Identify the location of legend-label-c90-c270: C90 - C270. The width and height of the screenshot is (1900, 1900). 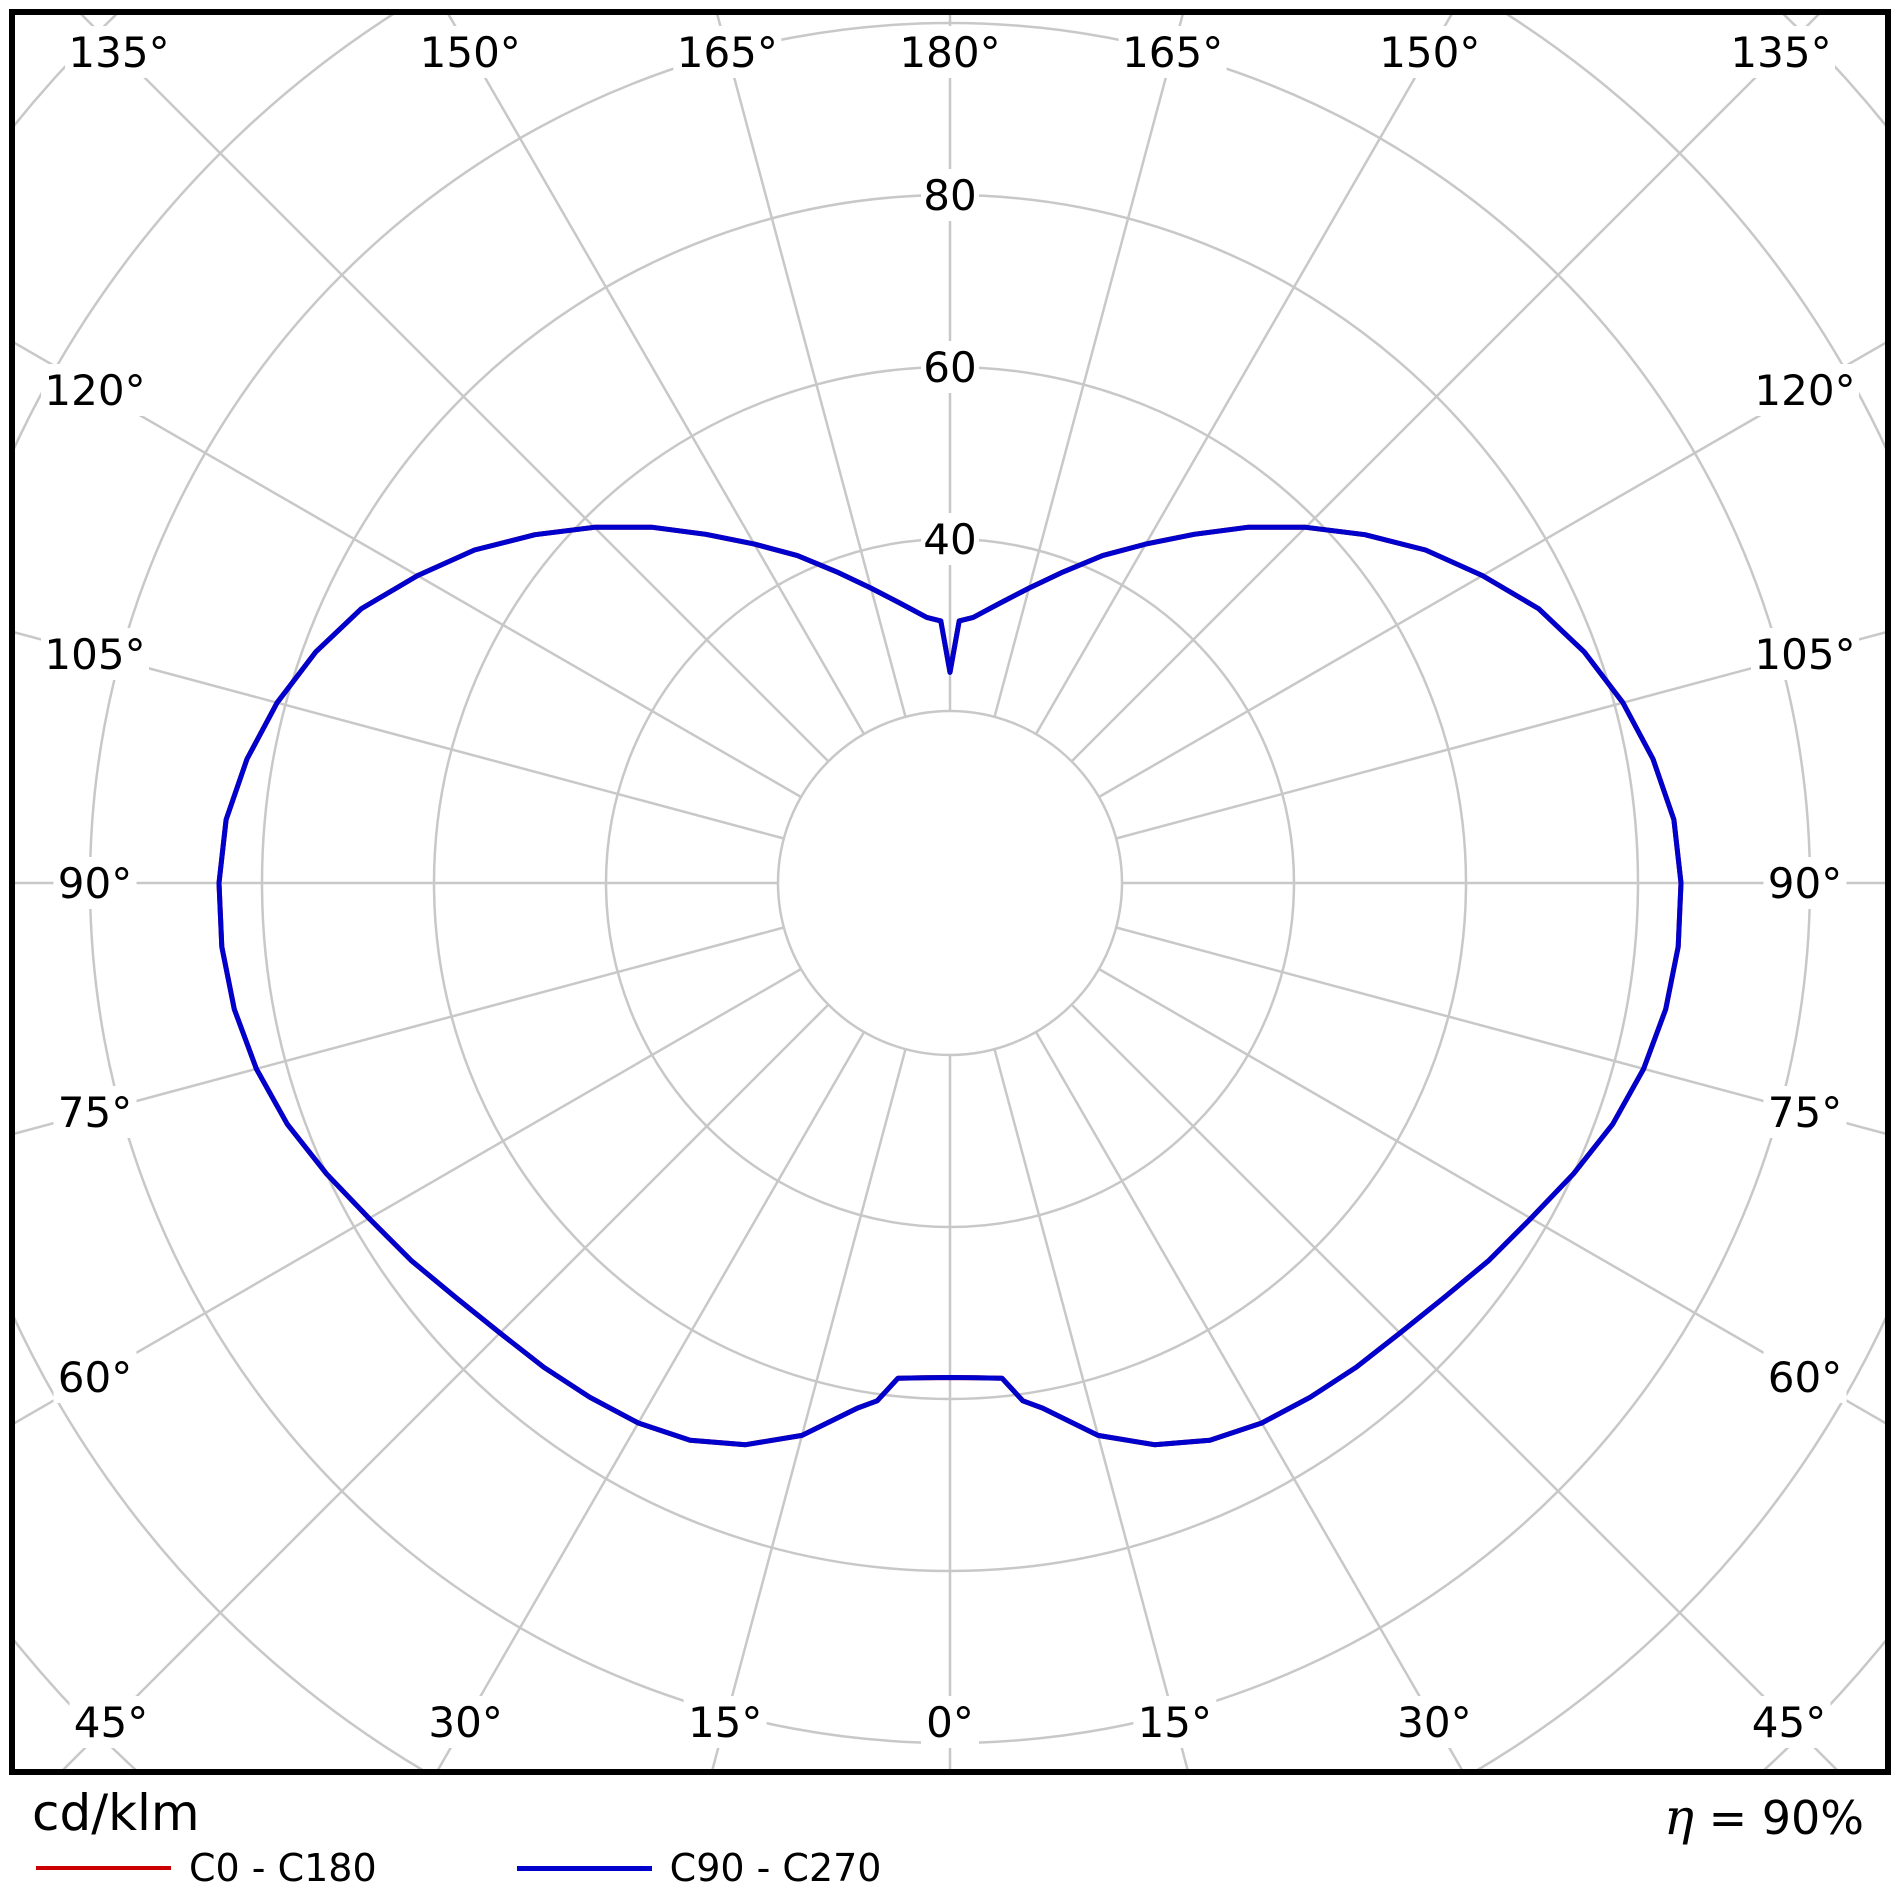
(775, 1868).